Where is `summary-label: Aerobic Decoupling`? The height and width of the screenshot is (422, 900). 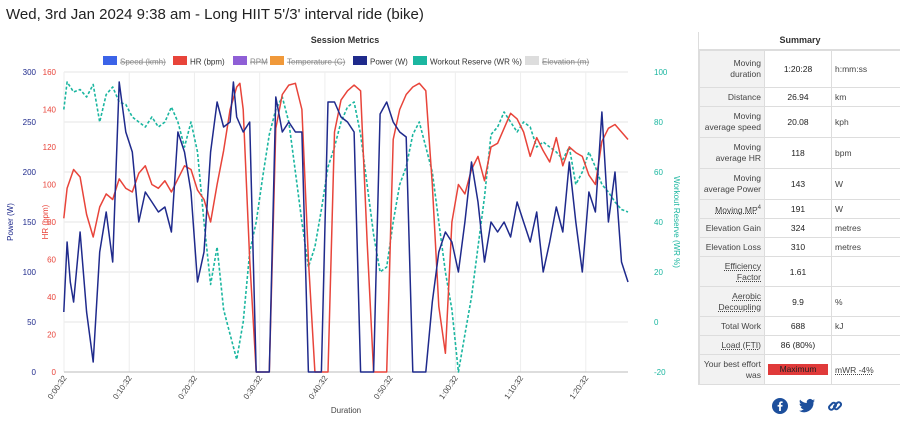 summary-label: Aerobic Decoupling is located at coordinates (732, 302).